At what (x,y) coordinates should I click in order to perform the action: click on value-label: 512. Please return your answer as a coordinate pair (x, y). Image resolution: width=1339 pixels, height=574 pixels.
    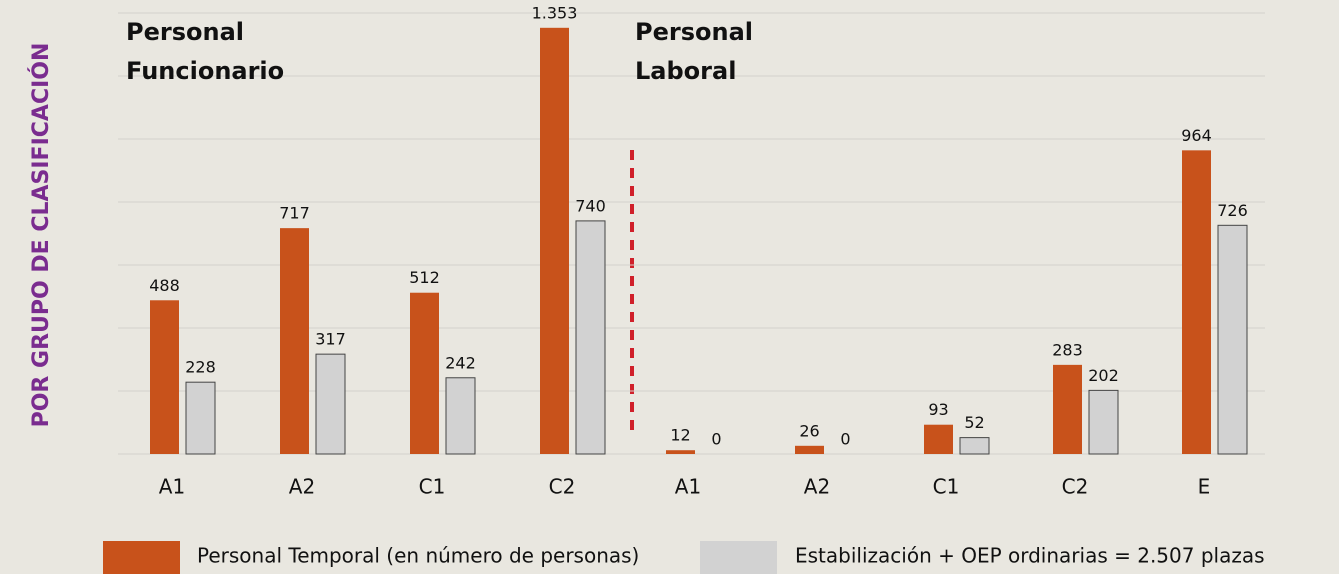
    Looking at the image, I should click on (424, 277).